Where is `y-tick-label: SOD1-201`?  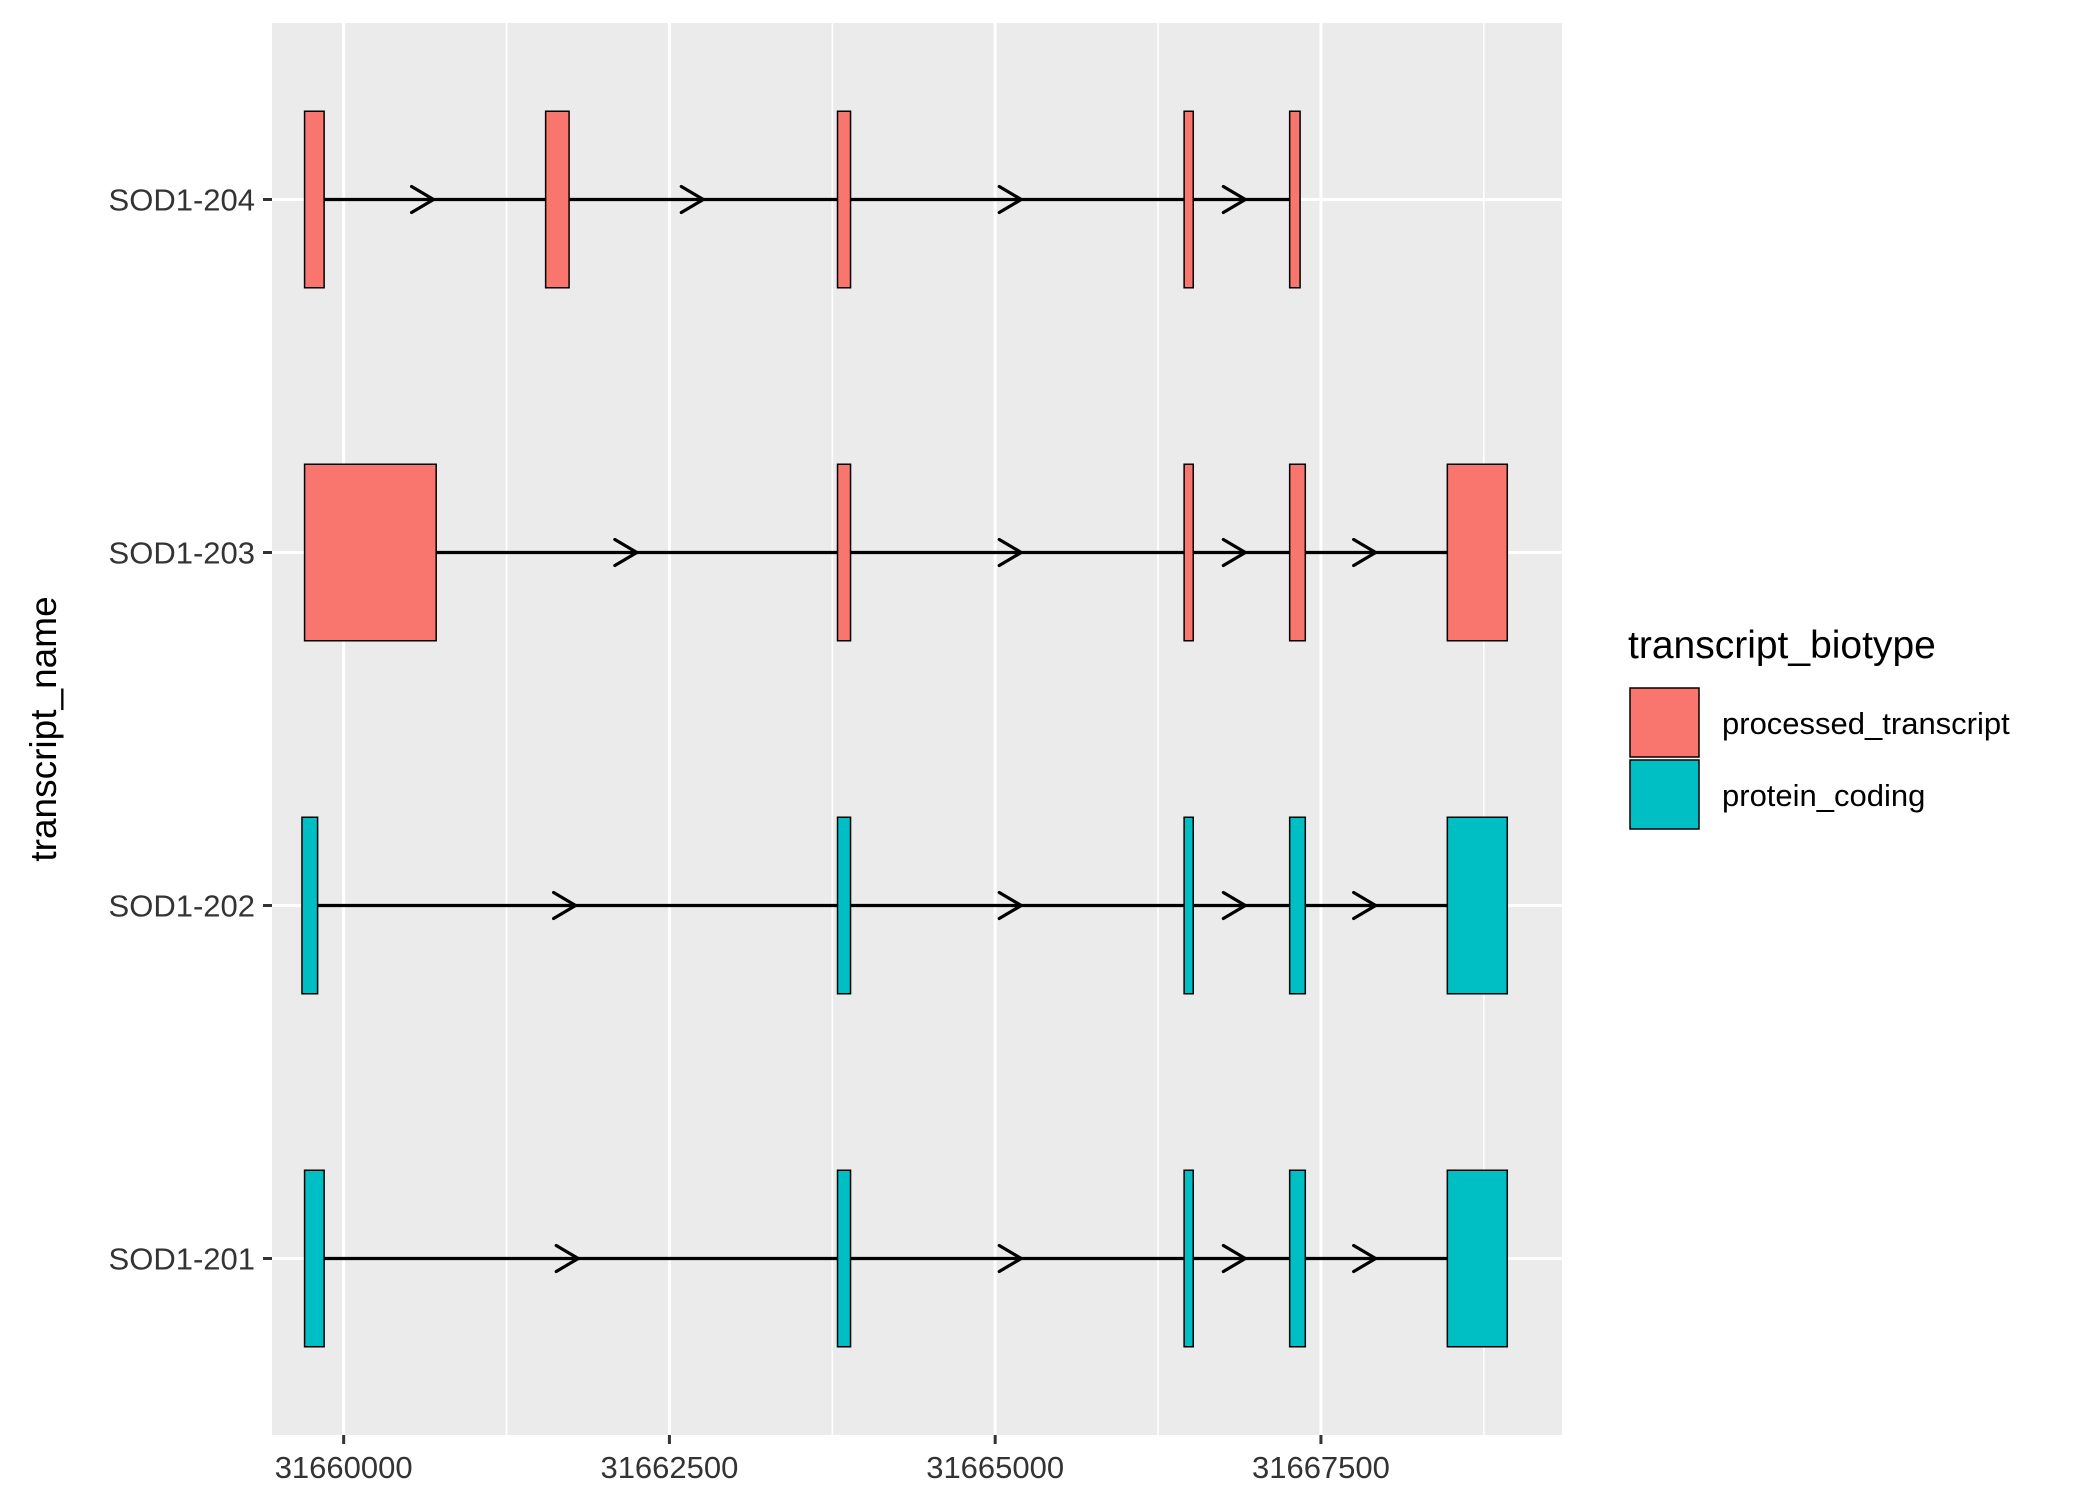
y-tick-label: SOD1-201 is located at coordinates (182, 1259).